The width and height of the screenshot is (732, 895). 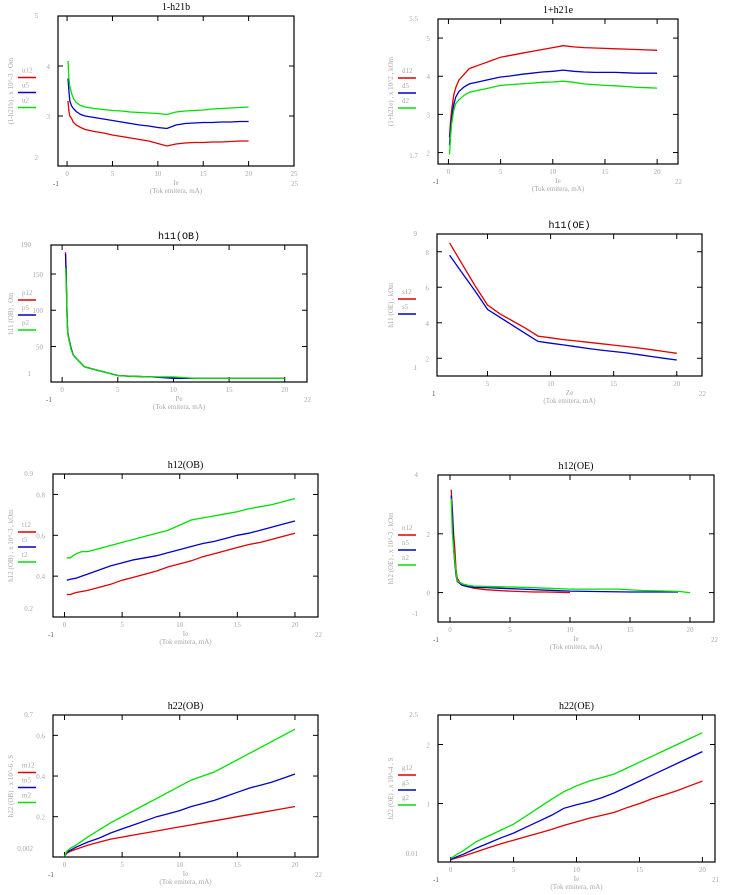 I want to click on series-line-n12, so click(x=510, y=541).